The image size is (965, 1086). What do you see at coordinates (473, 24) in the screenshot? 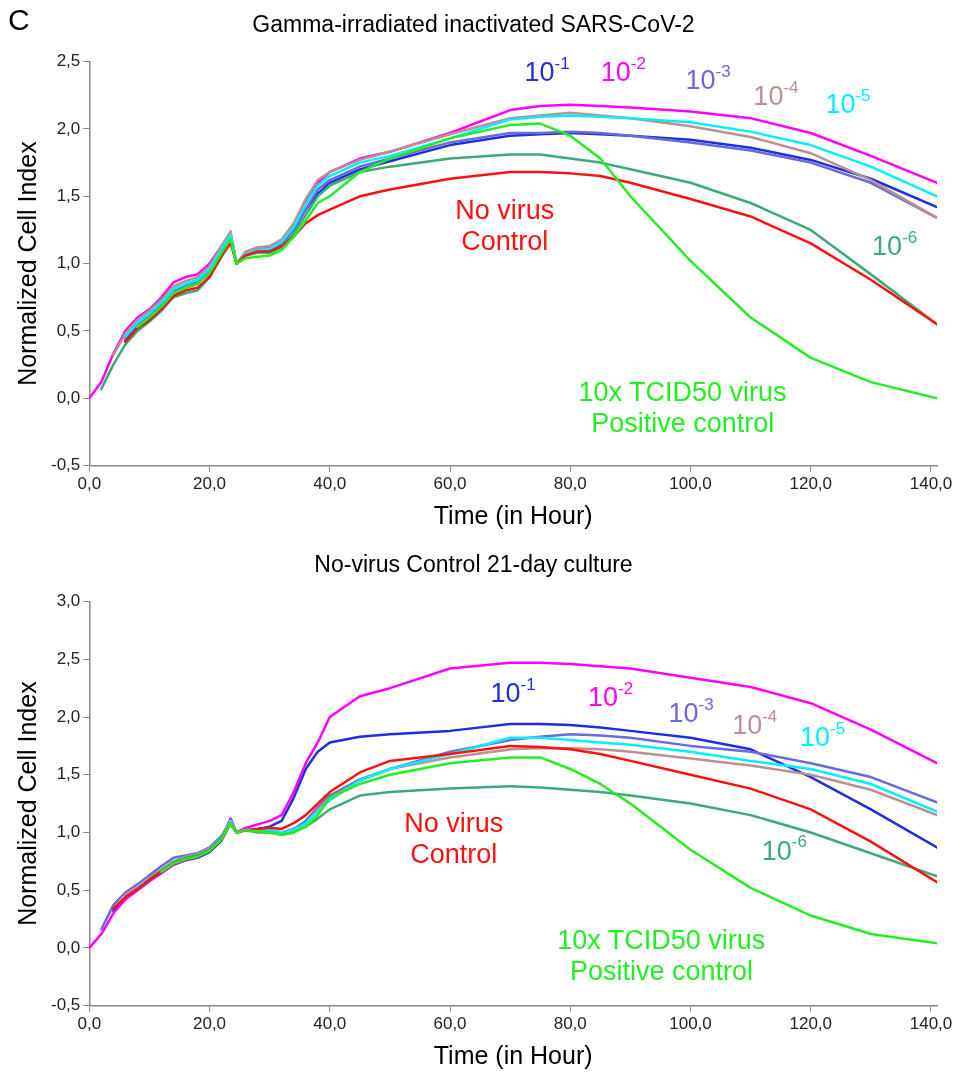
I see `chart-title: Gamma-irradiated inactivated SARS-CoV-2` at bounding box center [473, 24].